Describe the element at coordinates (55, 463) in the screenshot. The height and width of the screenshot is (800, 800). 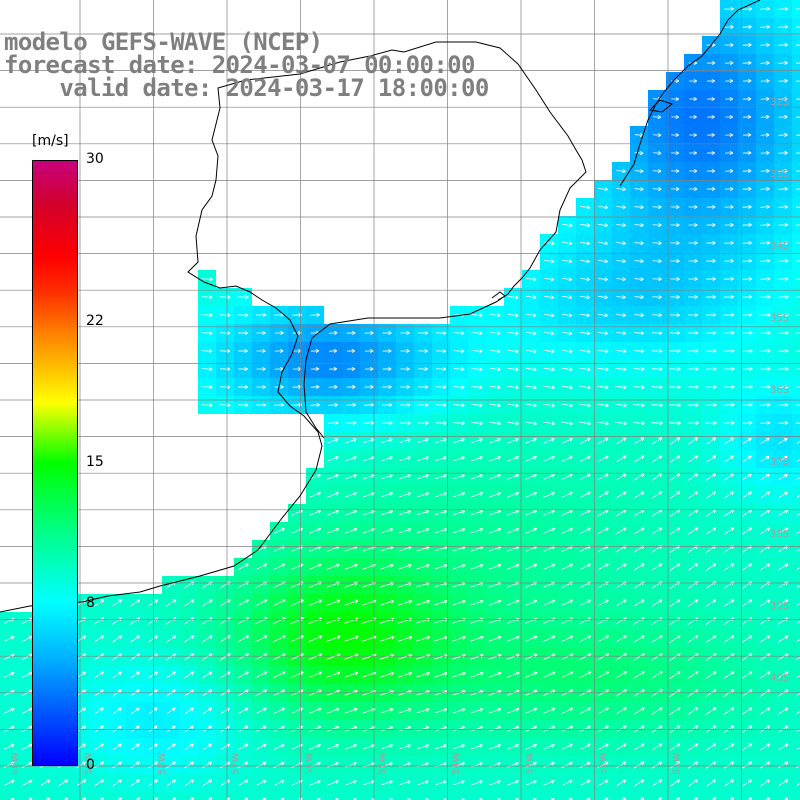
I see `colorbar` at that location.